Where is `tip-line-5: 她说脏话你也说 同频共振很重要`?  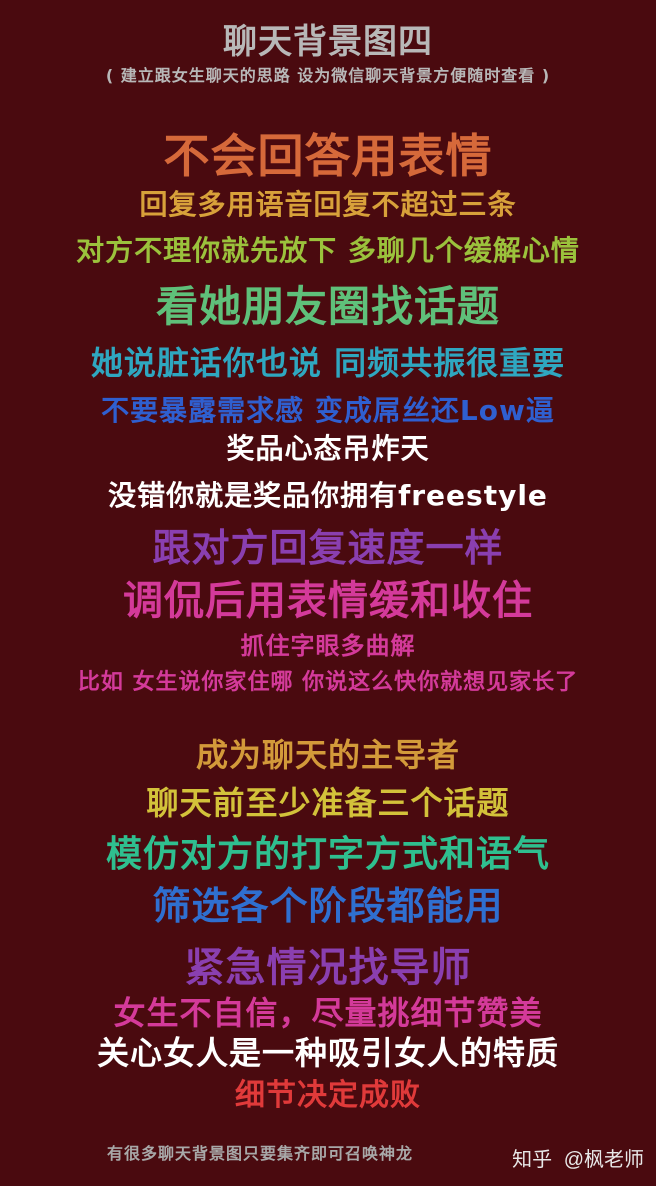
tip-line-5: 她说脏话你也说 同频共振很重要 is located at coordinates (328, 363).